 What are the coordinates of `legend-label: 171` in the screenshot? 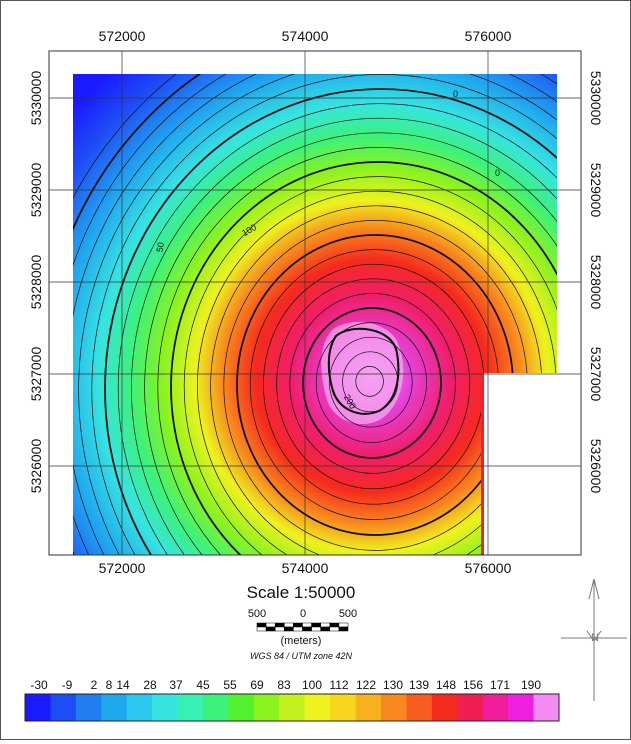 It's located at (500, 685).